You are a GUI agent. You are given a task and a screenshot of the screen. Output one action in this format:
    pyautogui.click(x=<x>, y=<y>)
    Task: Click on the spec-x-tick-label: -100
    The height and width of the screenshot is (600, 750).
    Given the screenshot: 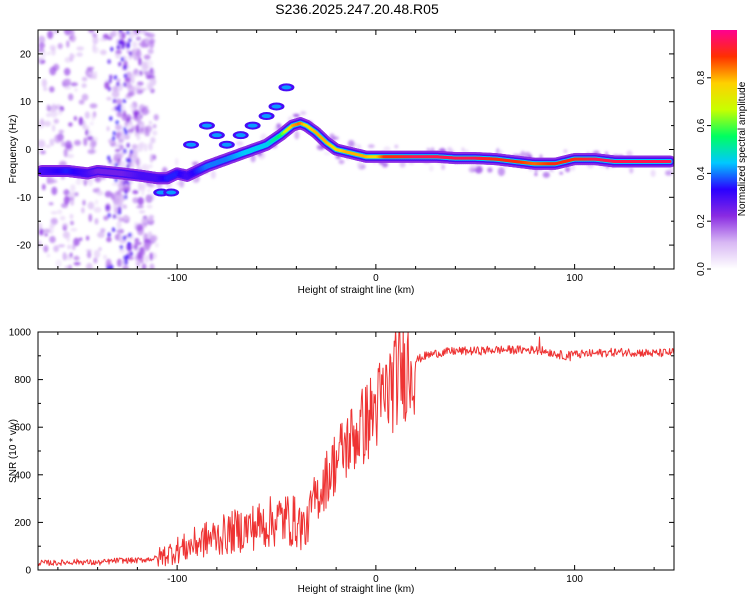 What is the action you would take?
    pyautogui.click(x=177, y=278)
    